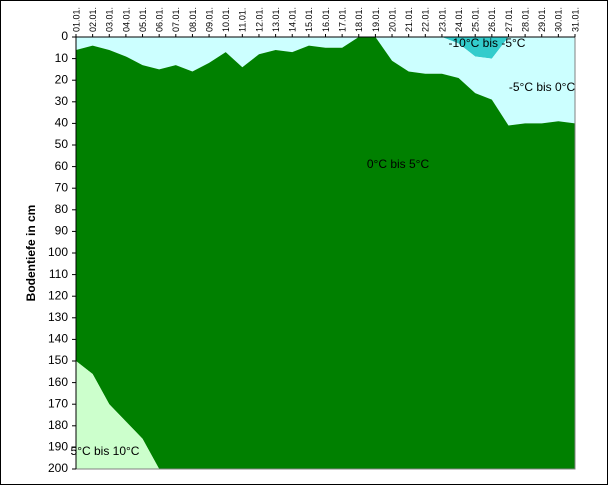 The height and width of the screenshot is (485, 608). What do you see at coordinates (143, 19) in the screenshot?
I see `x-tick-label: 05.01.` at bounding box center [143, 19].